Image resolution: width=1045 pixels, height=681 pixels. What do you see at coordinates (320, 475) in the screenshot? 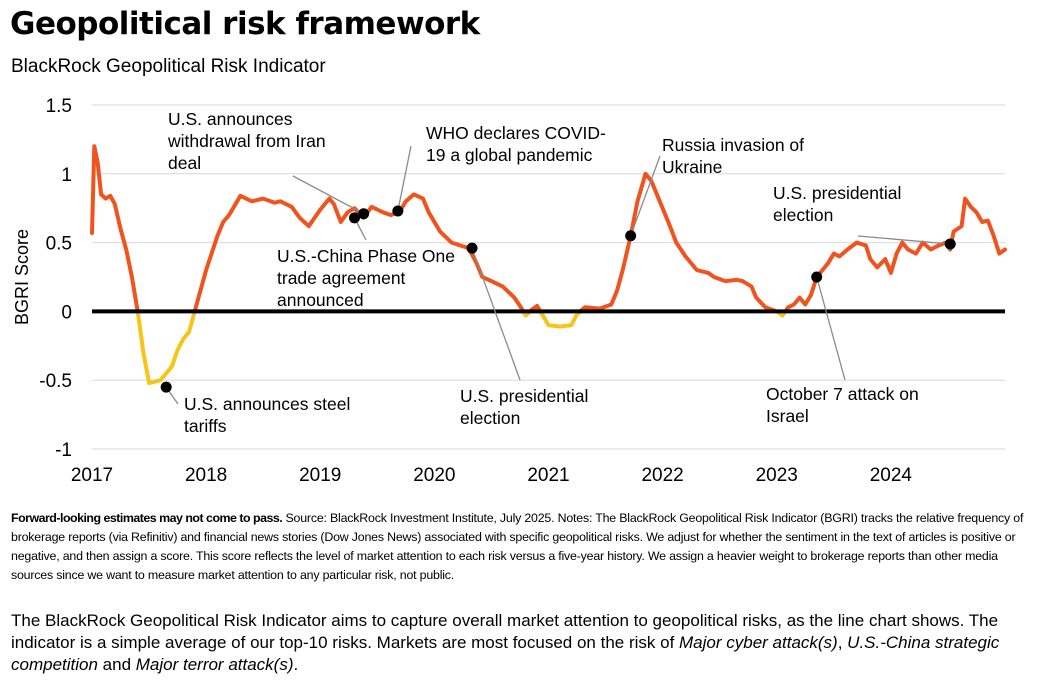
I see `x-tick-label: 2019` at bounding box center [320, 475].